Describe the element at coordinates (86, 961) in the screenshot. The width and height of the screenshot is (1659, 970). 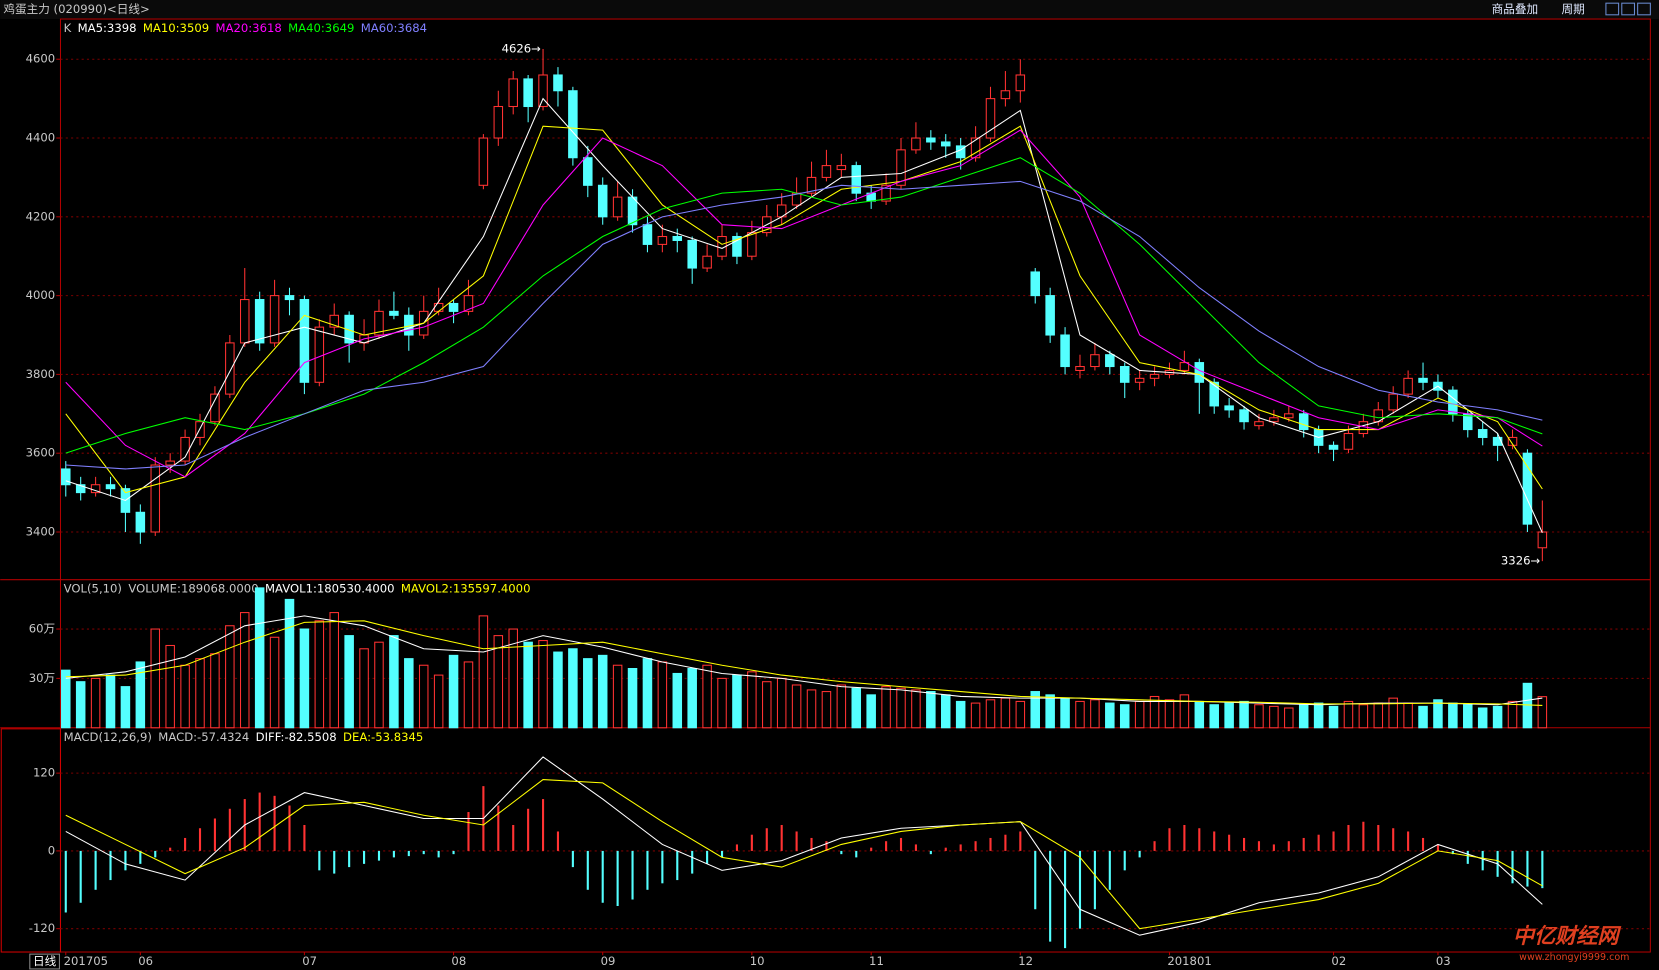
I see `x-tick-label: 201705` at that location.